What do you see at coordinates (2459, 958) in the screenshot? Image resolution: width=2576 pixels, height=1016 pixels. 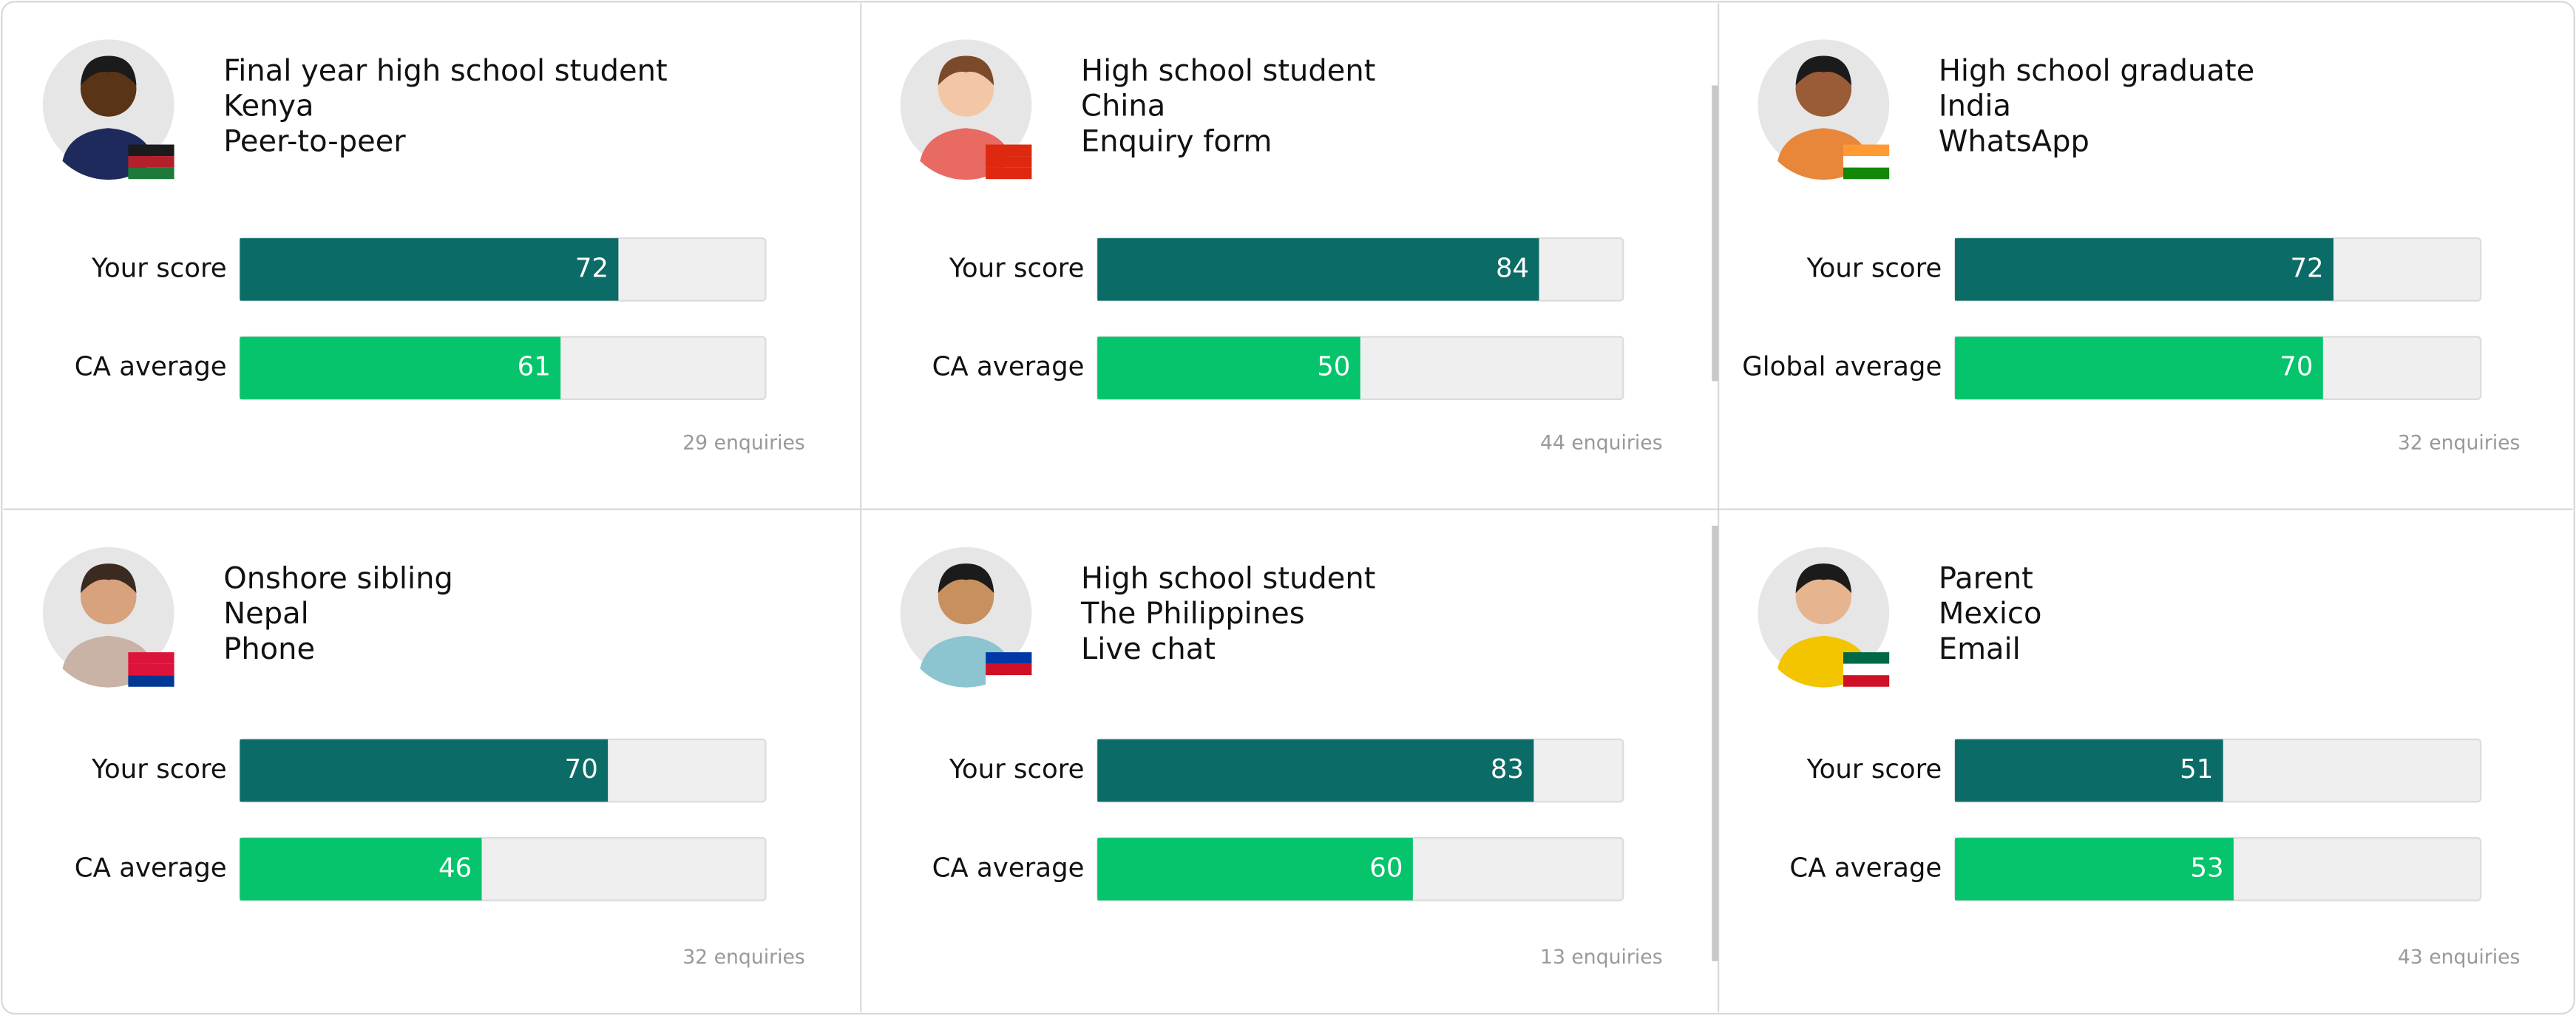 I see `enquiries: 43 enquiries` at bounding box center [2459, 958].